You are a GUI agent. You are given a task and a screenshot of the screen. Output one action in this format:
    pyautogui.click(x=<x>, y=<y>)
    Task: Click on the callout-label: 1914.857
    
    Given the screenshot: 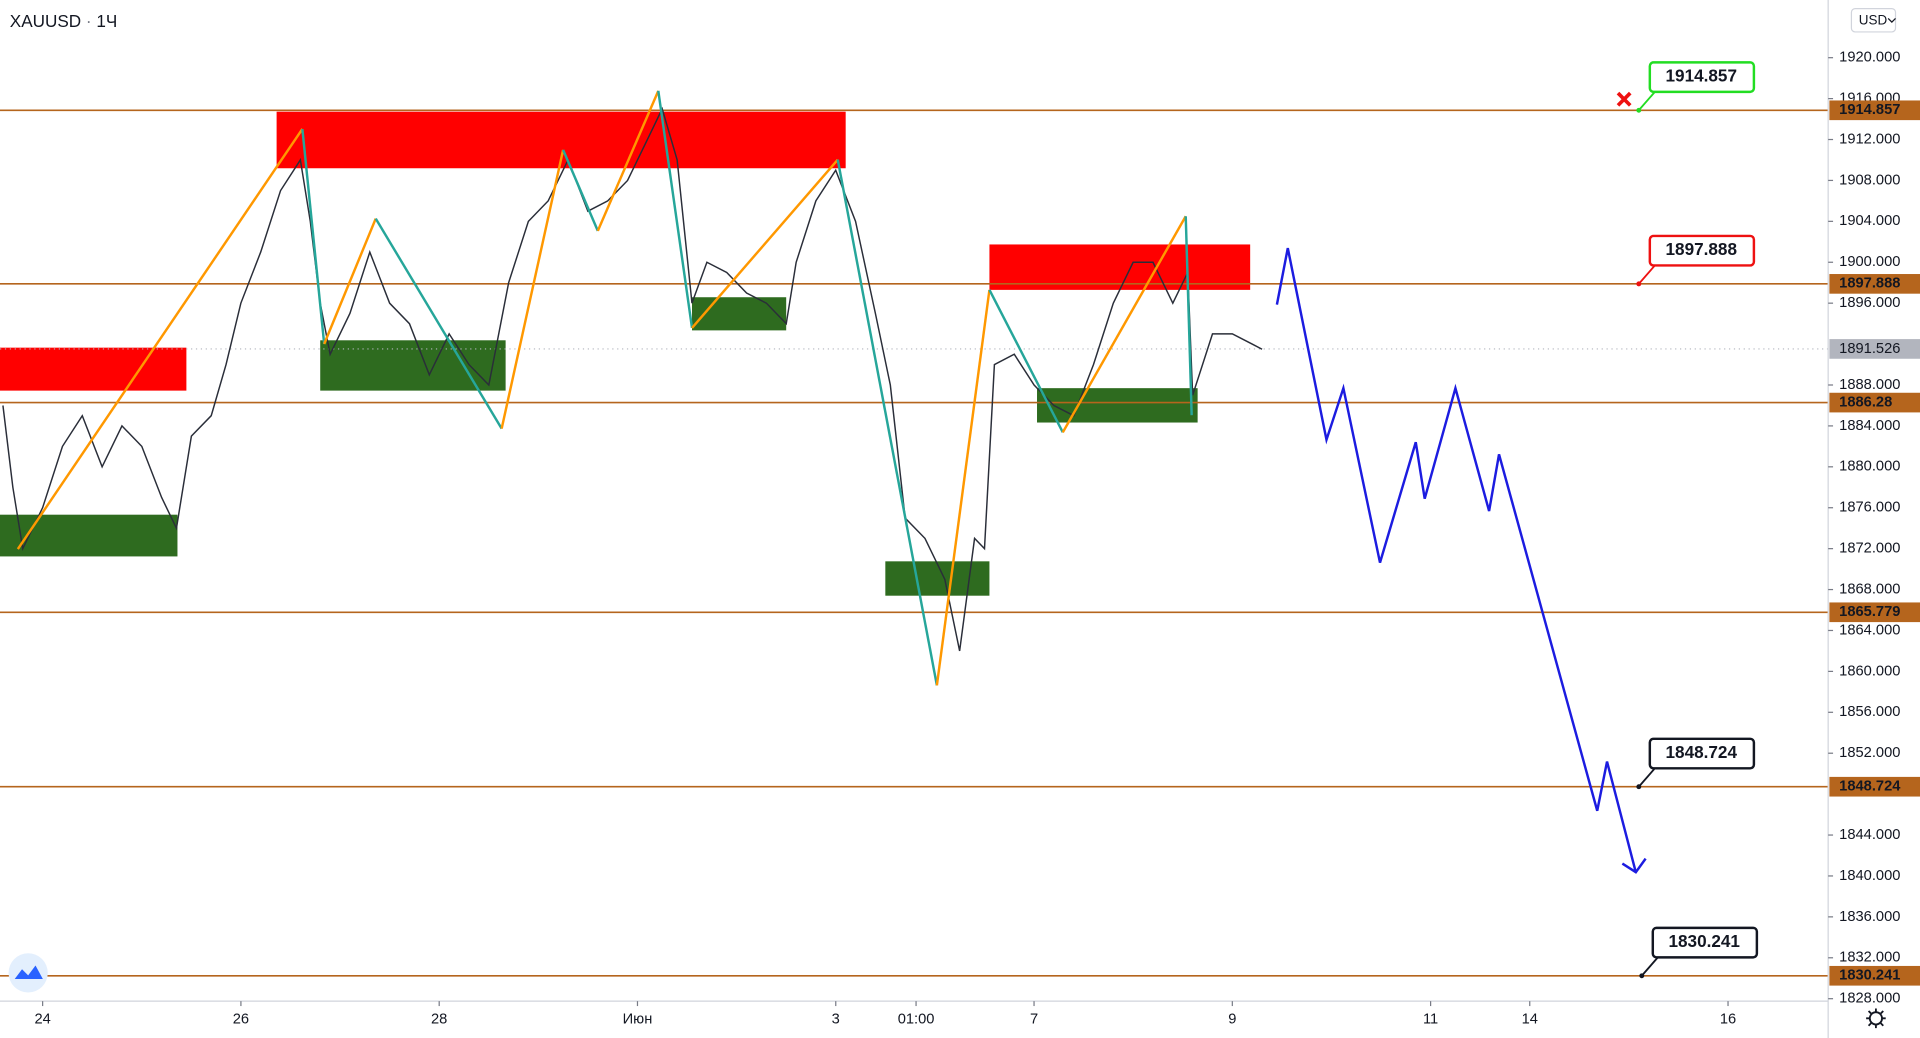 What is the action you would take?
    pyautogui.click(x=1701, y=76)
    